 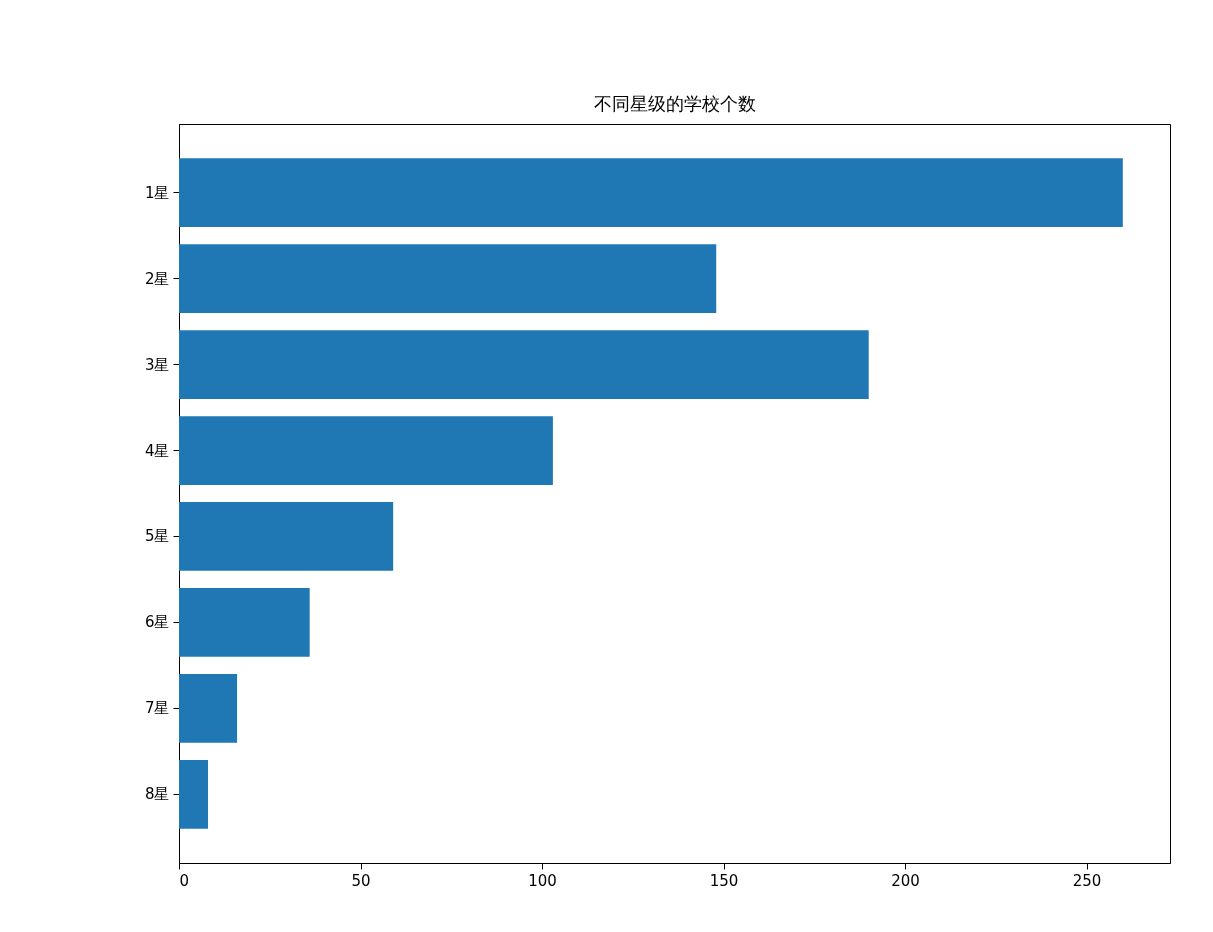 I want to click on x-tick-label: 0, so click(x=184, y=880).